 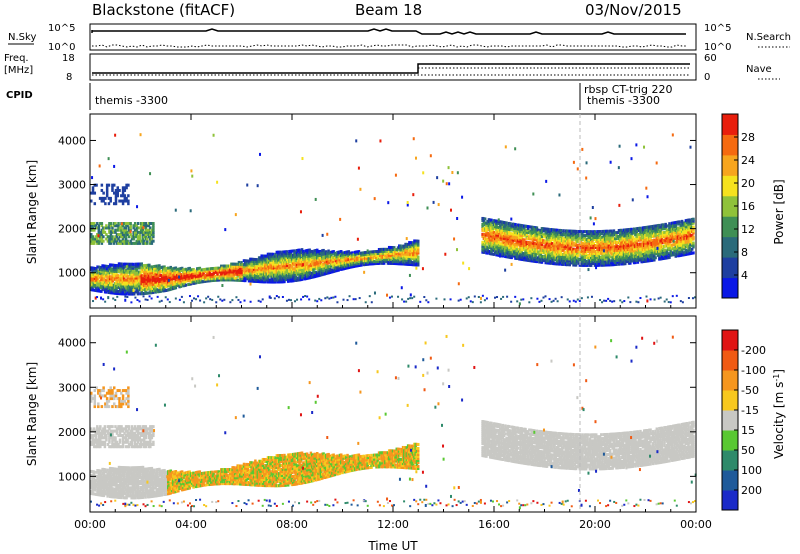 What do you see at coordinates (759, 69) in the screenshot?
I see `nave-label: Nave` at bounding box center [759, 69].